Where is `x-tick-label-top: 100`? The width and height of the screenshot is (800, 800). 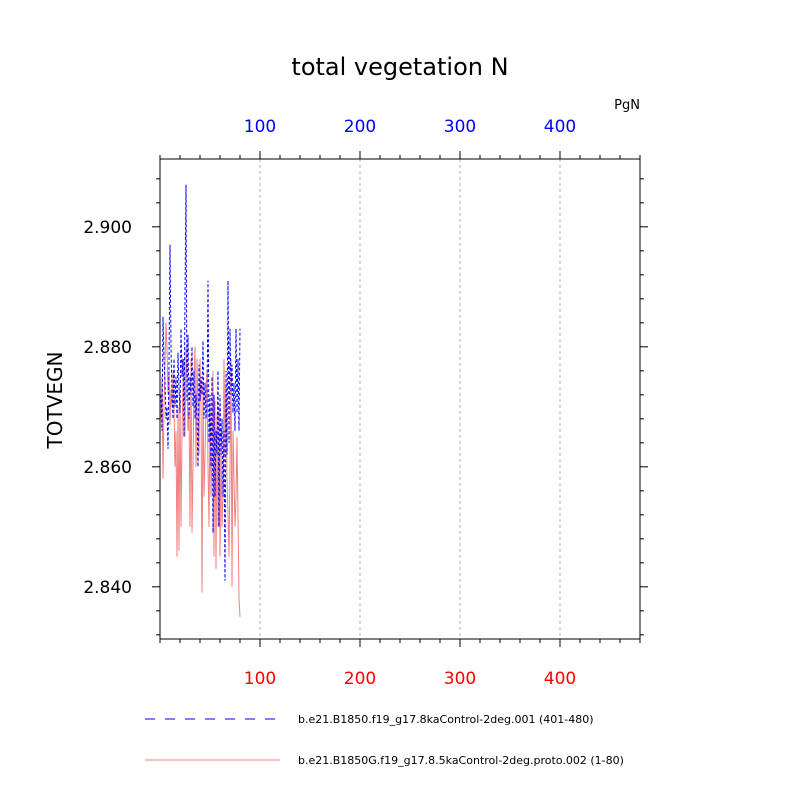 x-tick-label-top: 100 is located at coordinates (260, 127).